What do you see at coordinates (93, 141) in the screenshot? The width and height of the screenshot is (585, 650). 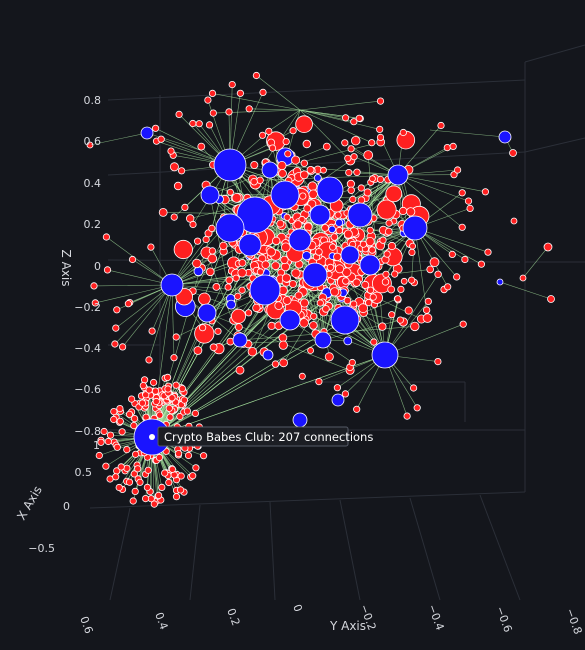 I see `z-tick-label: 0.6` at bounding box center [93, 141].